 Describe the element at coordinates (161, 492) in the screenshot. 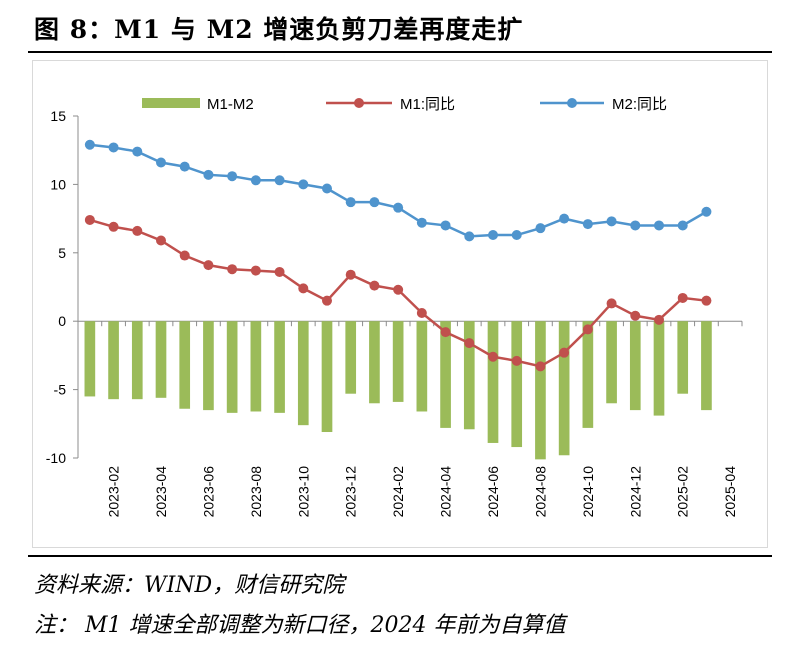

I see `x-tick-label: 2023-04` at that location.